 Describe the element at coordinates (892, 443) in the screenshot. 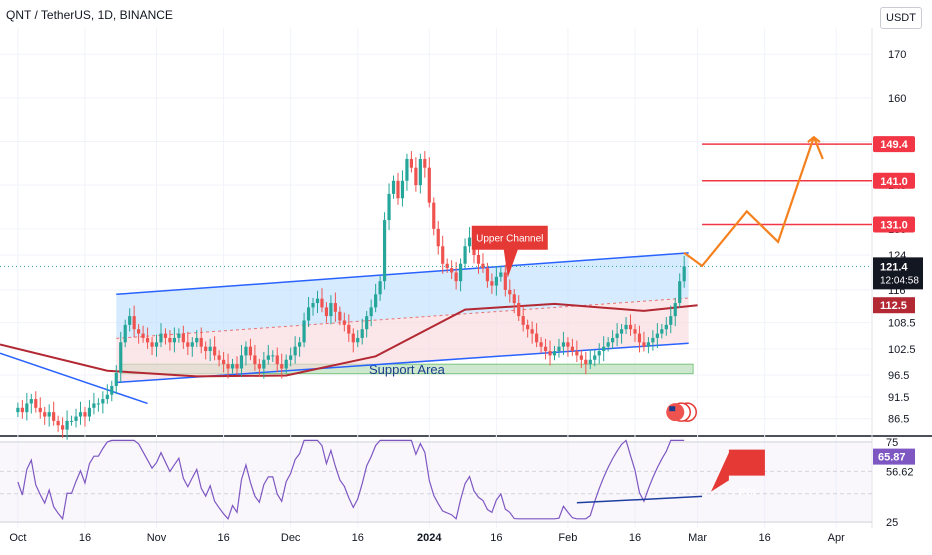

I see `rsi-tick-label: 75` at that location.